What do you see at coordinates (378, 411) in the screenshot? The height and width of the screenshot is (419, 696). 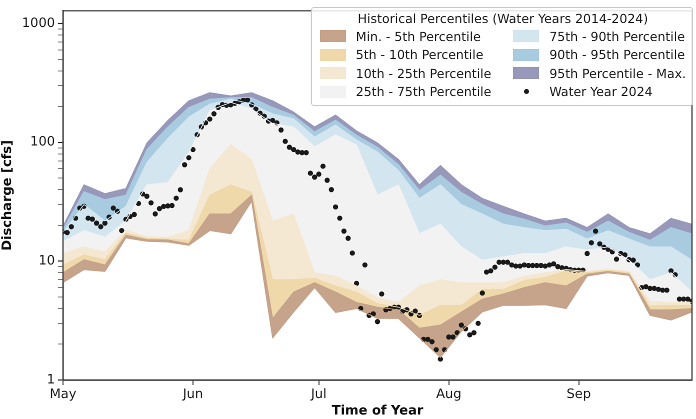 I see `x-axis-title: Time of Year` at bounding box center [378, 411].